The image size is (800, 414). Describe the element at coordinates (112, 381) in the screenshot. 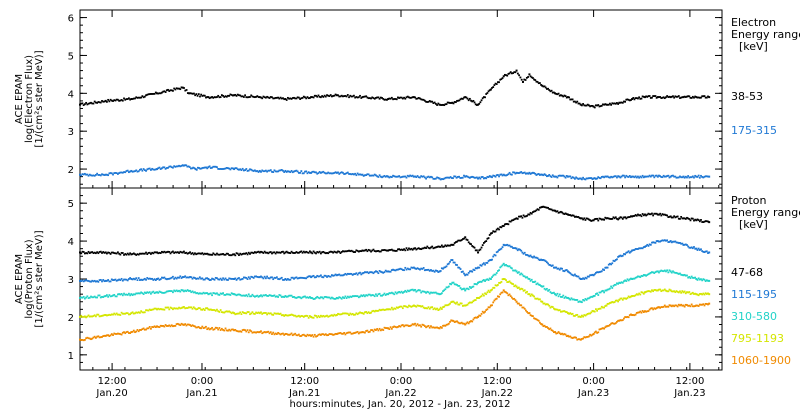

I see `x-tick-time-label: 12:00` at that location.